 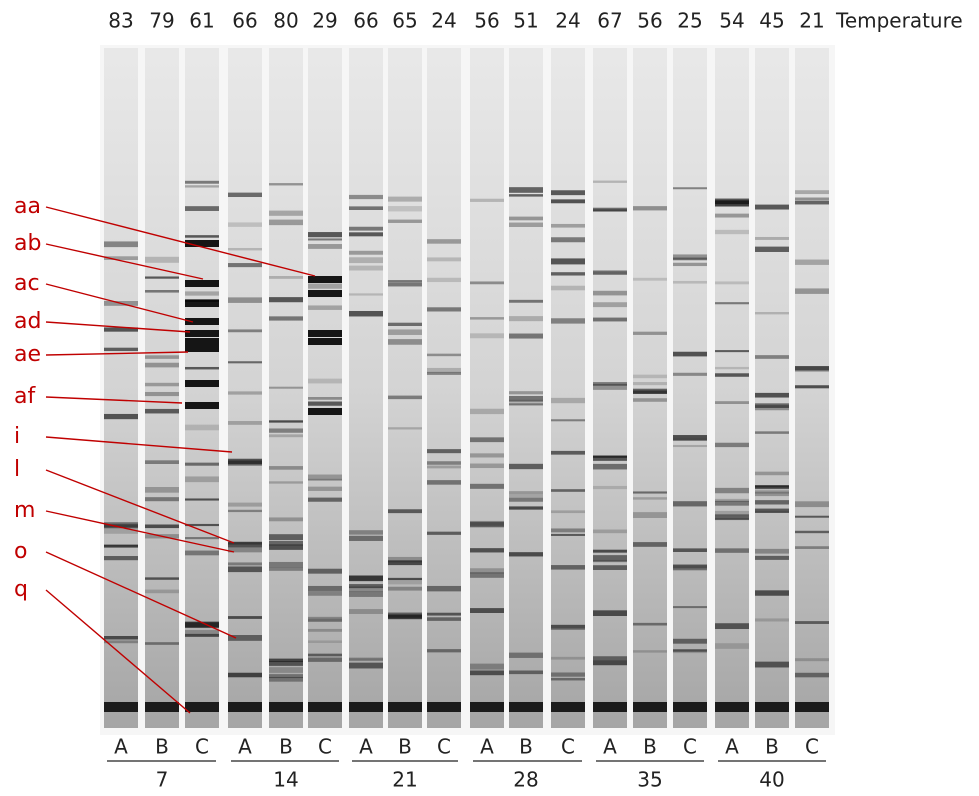 I want to click on band-label: m, so click(x=24, y=510).